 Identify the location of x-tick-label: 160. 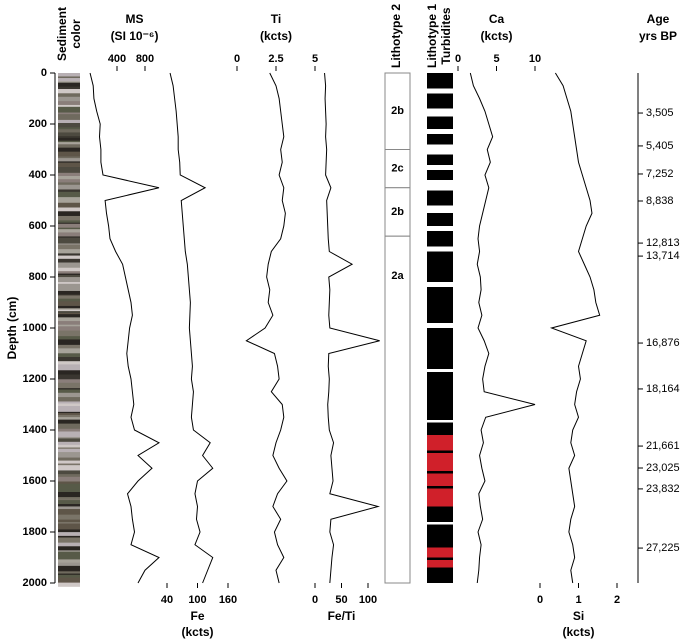
(228, 600).